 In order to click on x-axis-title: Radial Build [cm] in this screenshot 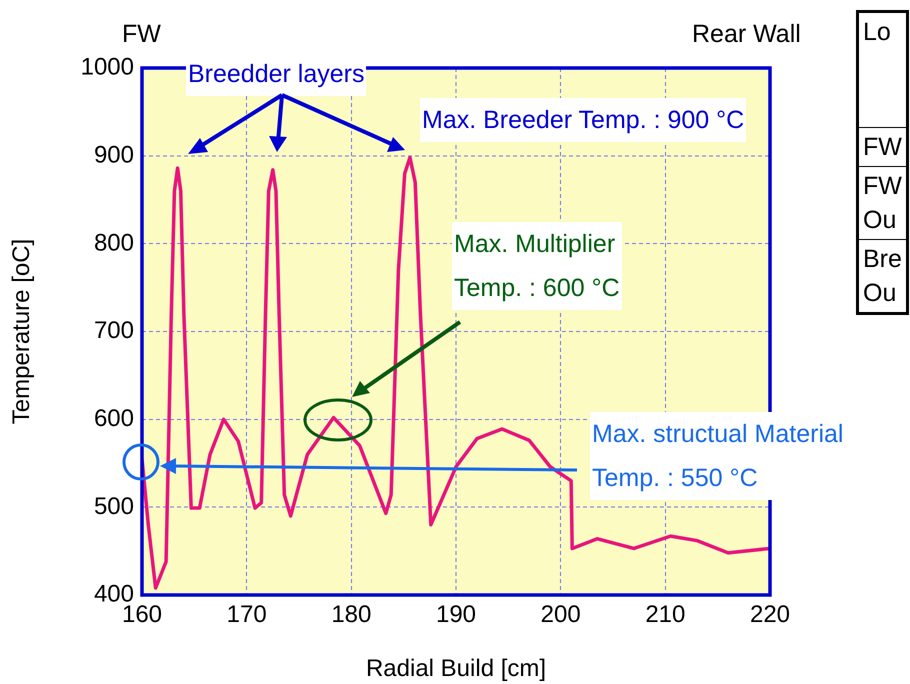, I will do `click(456, 668)`.